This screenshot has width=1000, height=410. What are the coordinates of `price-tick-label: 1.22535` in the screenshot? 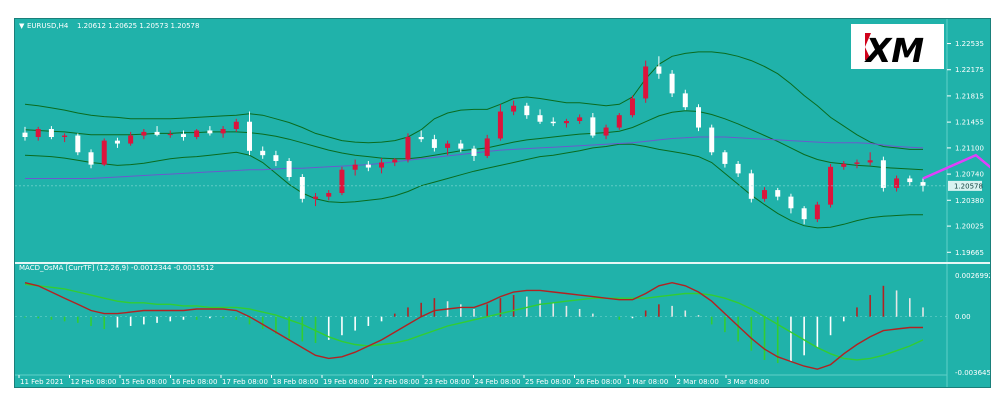 It's located at (969, 44).